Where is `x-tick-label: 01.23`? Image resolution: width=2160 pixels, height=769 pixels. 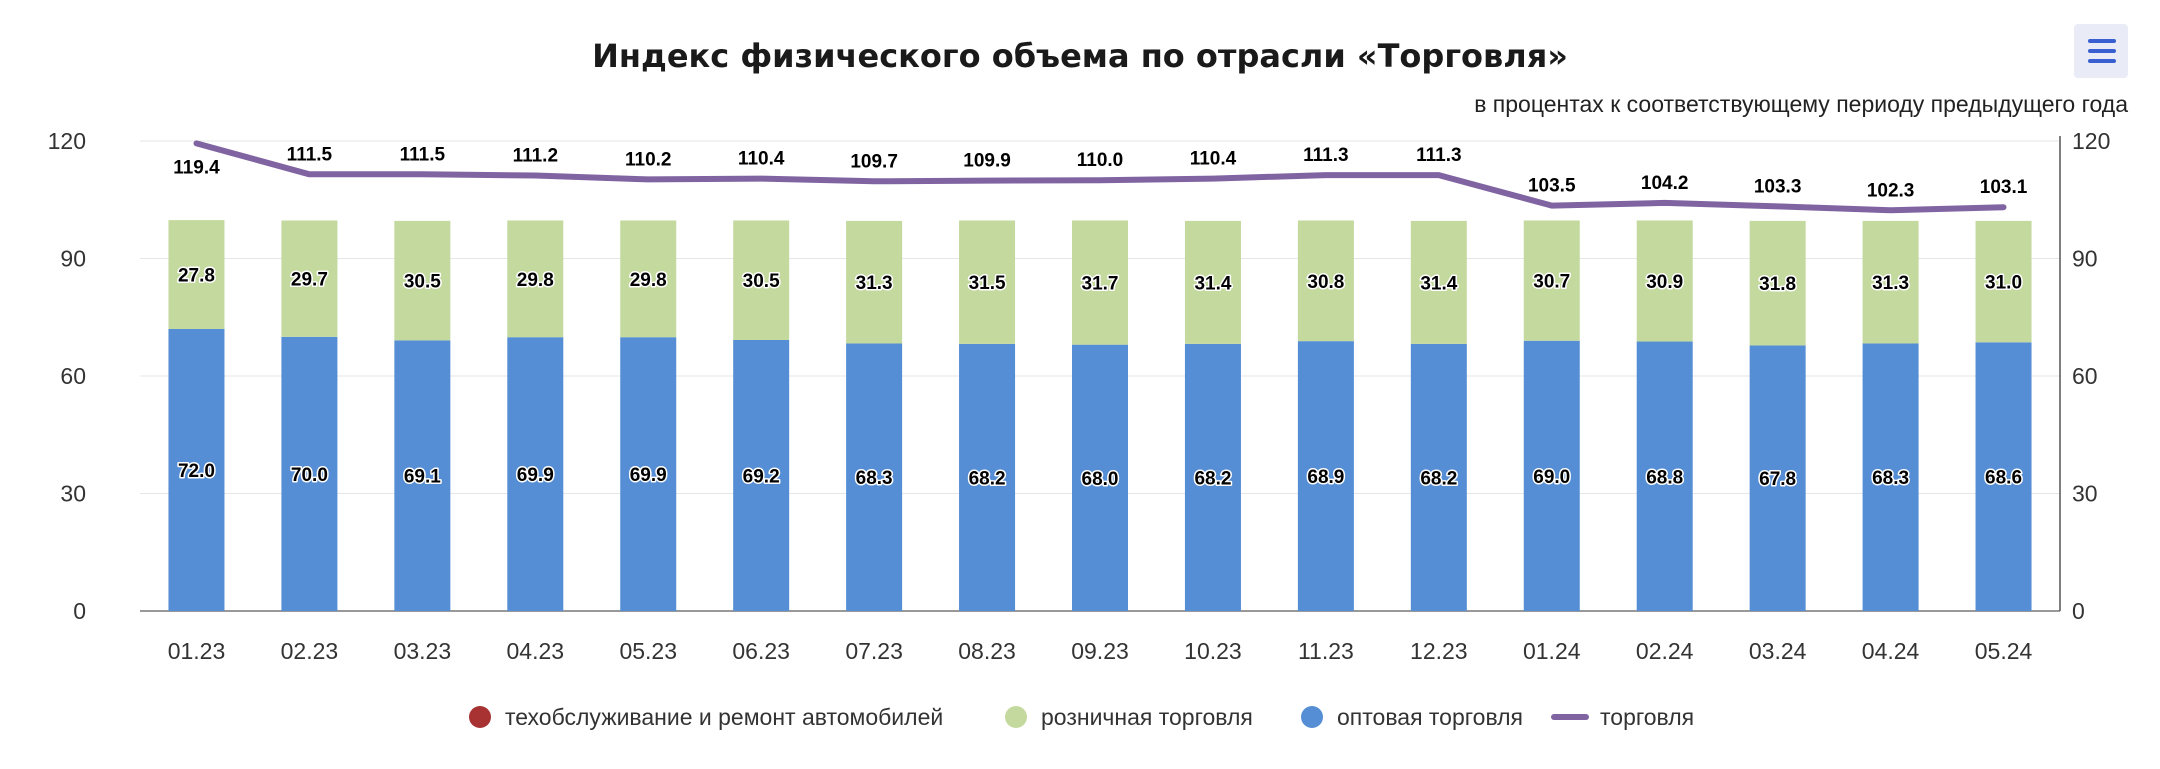
x-tick-label: 01.23 is located at coordinates (197, 651).